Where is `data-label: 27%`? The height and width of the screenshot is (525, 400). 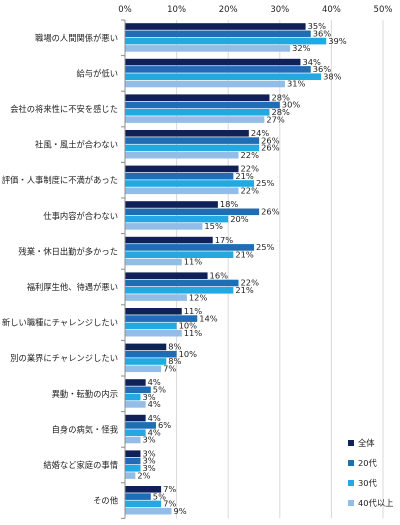
data-label: 27% is located at coordinates (275, 119).